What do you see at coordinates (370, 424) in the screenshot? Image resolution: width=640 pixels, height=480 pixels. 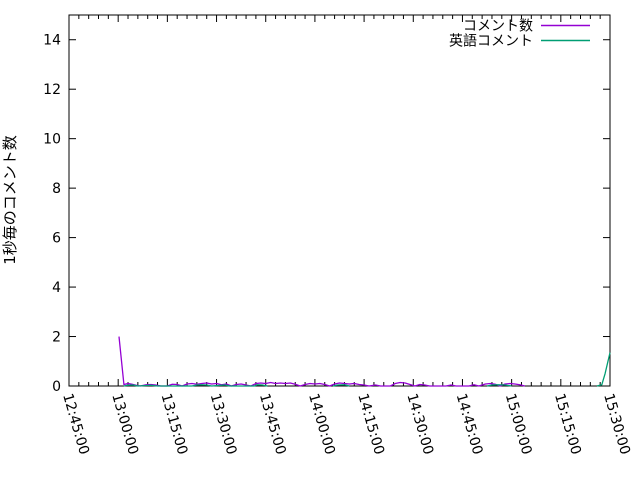 I see `x-tick-label: 14:15:00` at bounding box center [370, 424].